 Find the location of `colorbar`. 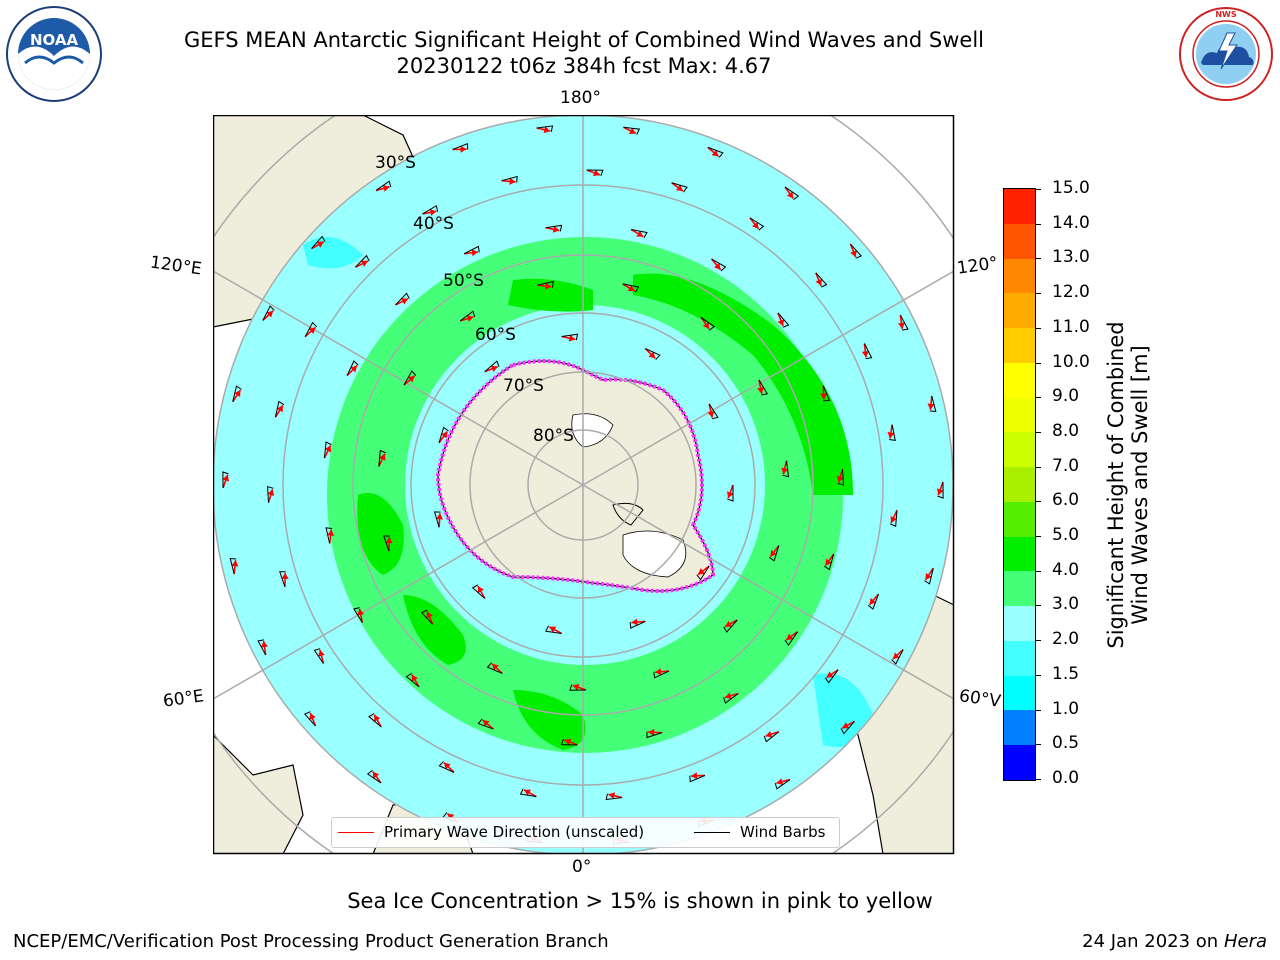

colorbar is located at coordinates (1019, 484).